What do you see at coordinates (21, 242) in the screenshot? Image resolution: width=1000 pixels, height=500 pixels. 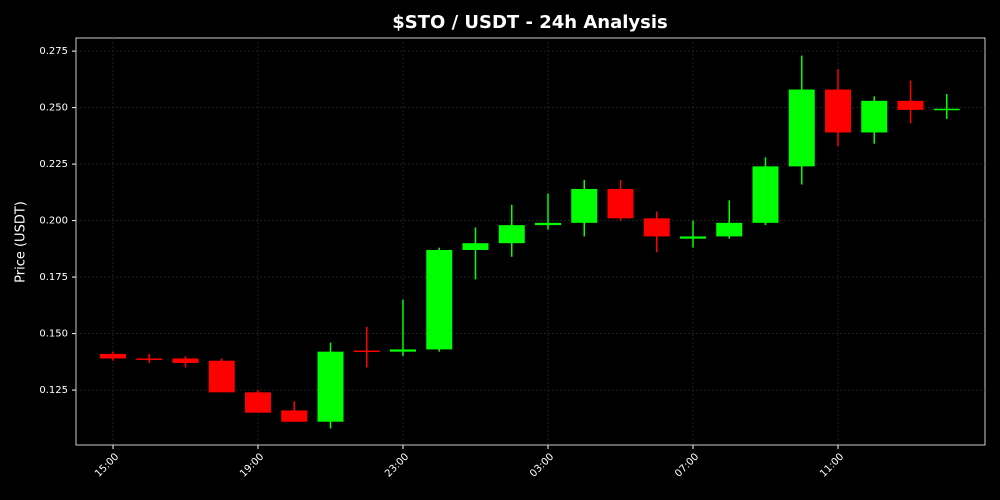 I see `y-axis-label: Price (USDT)` at bounding box center [21, 242].